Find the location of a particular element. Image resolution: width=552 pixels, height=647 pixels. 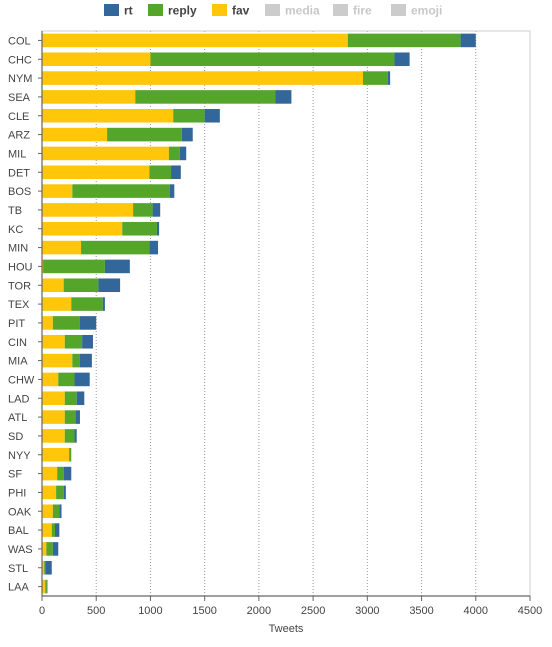

bar-ATL-rt is located at coordinates (77, 417).